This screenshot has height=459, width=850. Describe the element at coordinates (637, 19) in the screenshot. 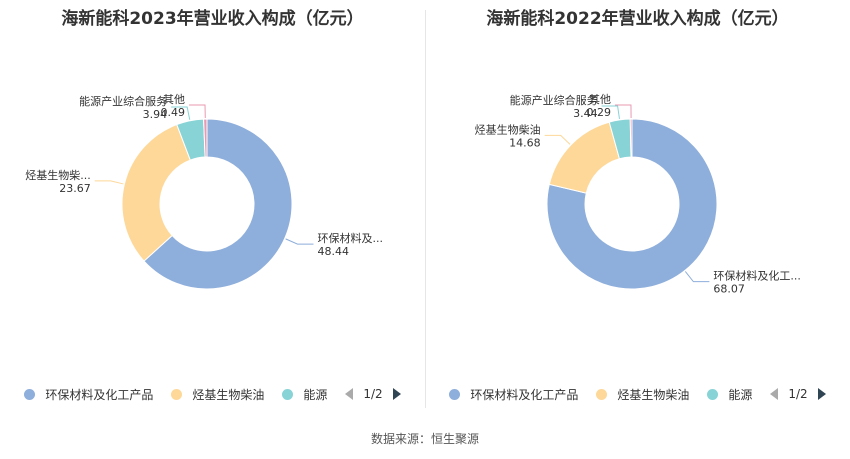

I see `chart-title: 海新能科2022年营业收入构成（亿元）` at that location.